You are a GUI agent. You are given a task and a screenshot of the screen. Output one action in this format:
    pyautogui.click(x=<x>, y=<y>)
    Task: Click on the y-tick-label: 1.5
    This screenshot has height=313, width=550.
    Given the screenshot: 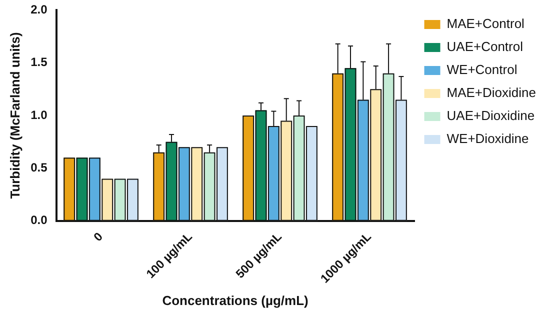 What is the action you would take?
    pyautogui.click(x=39, y=62)
    